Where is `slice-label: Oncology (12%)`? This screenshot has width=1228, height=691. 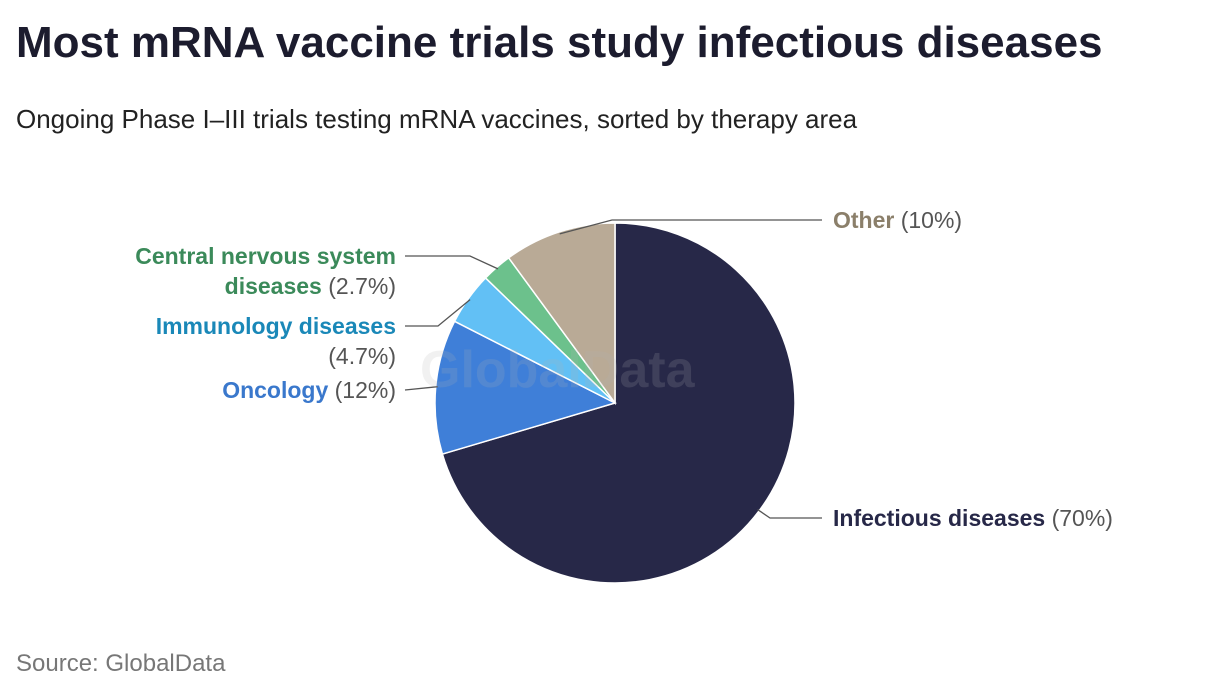
slice-label: Oncology (12%) is located at coordinates (309, 390).